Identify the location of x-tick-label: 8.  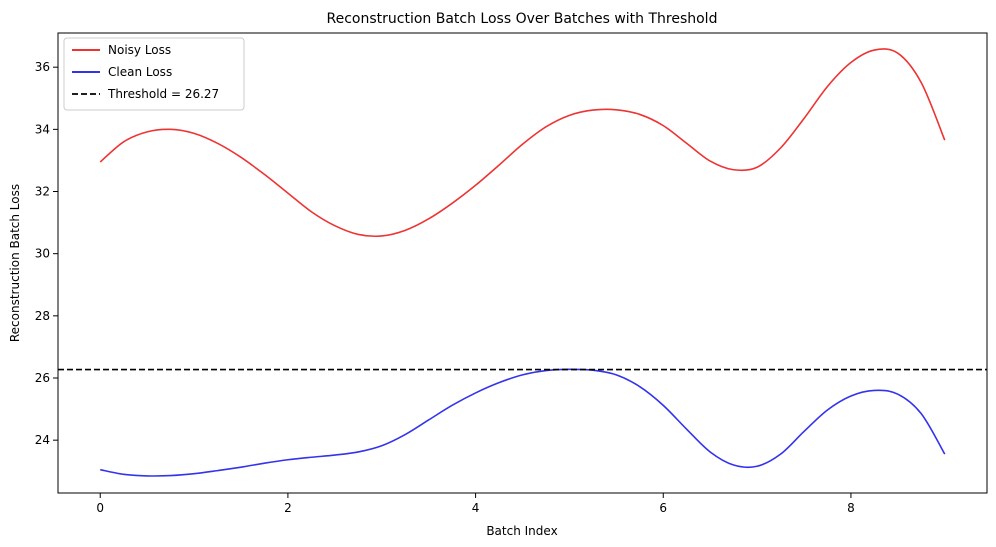
(851, 508).